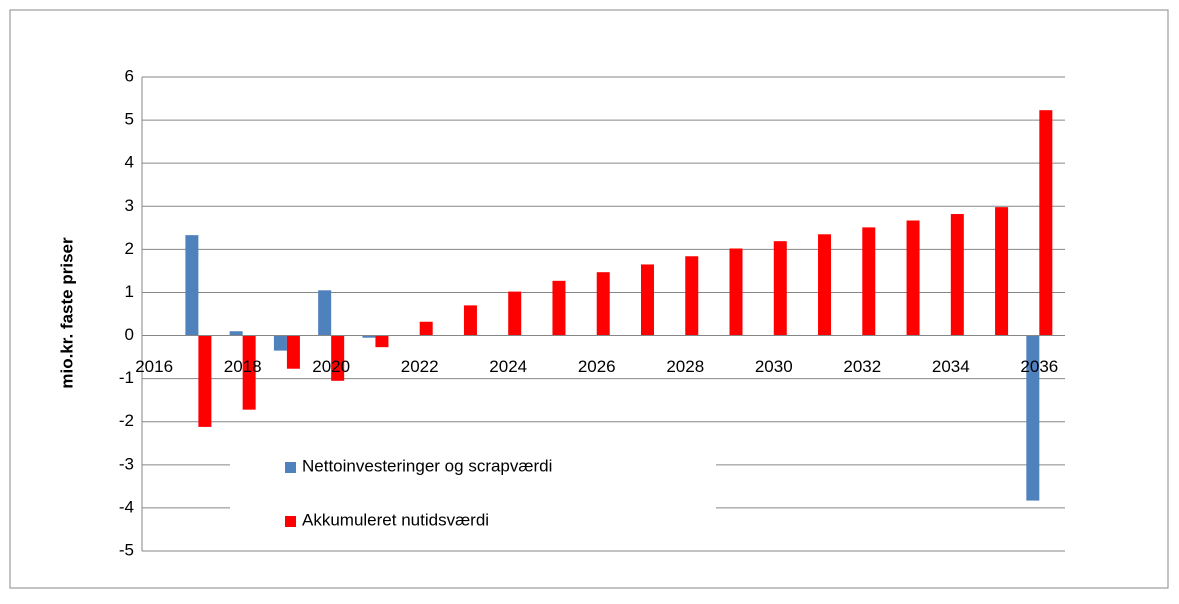 This screenshot has width=1179, height=604. Describe the element at coordinates (126, 420) in the screenshot. I see `y-tick-label: -2` at that location.